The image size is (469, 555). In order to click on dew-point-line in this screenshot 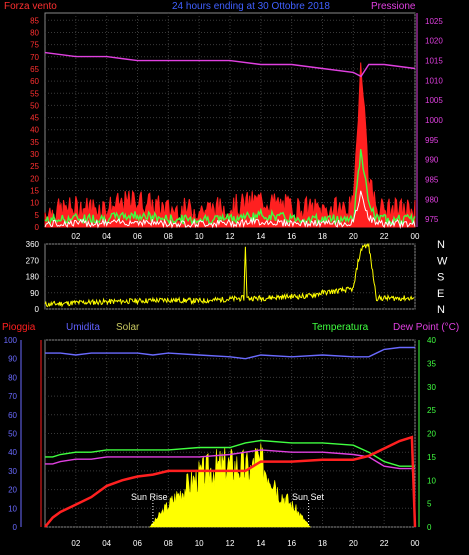, I will do `click(230, 459)`.